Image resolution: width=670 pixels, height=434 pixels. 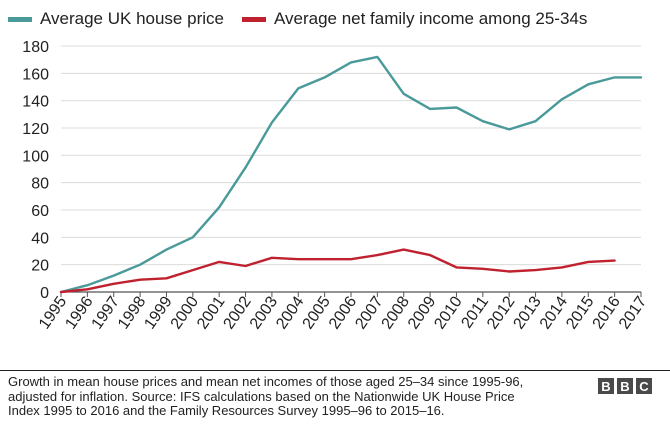 I want to click on bbc-logo-block-1: B, so click(x=606, y=386).